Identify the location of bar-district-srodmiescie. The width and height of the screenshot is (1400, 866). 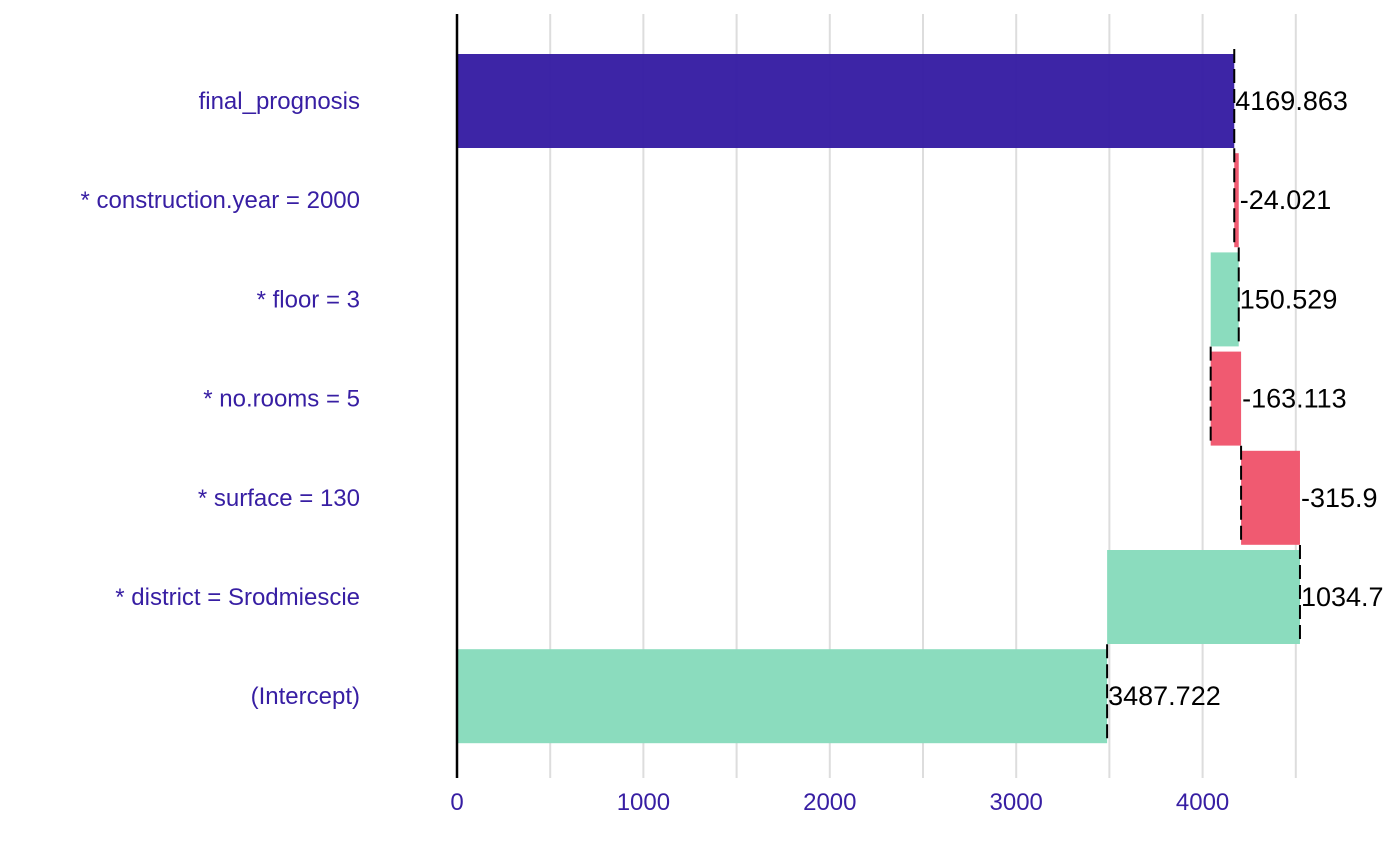
(1203, 597).